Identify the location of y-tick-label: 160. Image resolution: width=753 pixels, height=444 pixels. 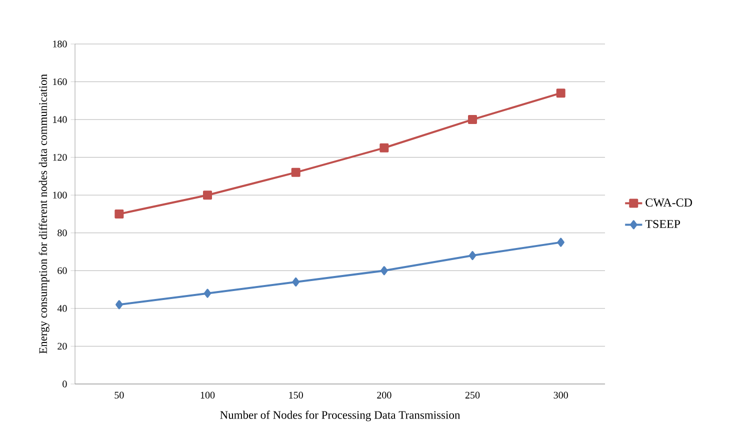
(60, 82).